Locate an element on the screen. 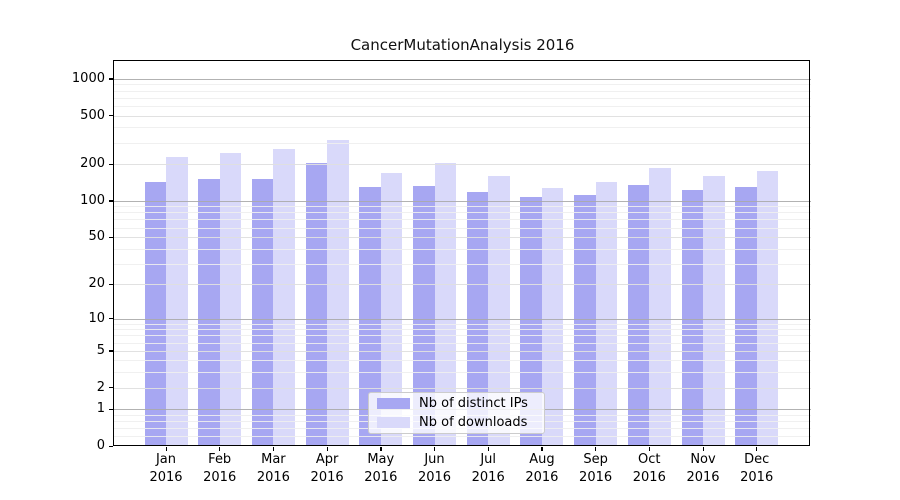 This screenshot has width=900, height=500. bar-distinct-ips-nov is located at coordinates (692, 317).